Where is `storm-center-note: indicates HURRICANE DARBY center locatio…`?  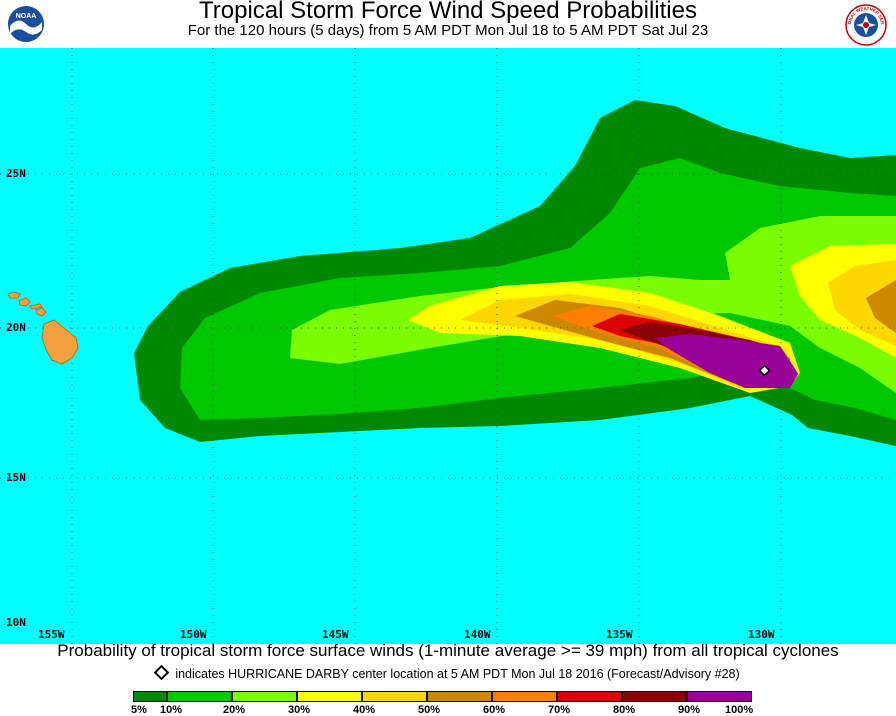 storm-center-note: indicates HURRICANE DARBY center locatio… is located at coordinates (448, 672).